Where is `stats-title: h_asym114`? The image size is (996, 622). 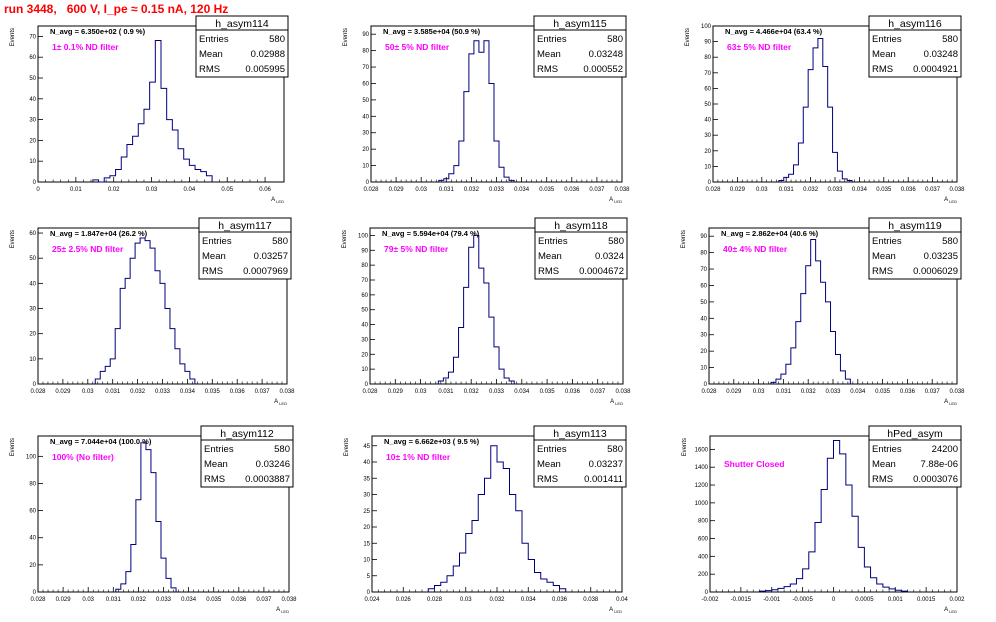 stats-title: h_asym114 is located at coordinates (242, 24).